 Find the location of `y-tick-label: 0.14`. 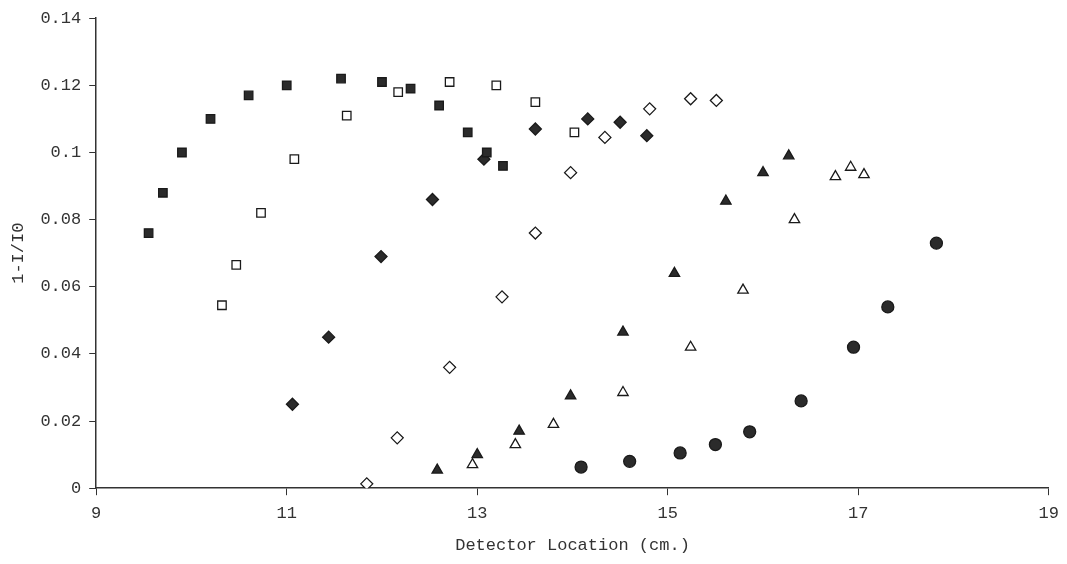

y-tick-label: 0.14 is located at coordinates (61, 18).